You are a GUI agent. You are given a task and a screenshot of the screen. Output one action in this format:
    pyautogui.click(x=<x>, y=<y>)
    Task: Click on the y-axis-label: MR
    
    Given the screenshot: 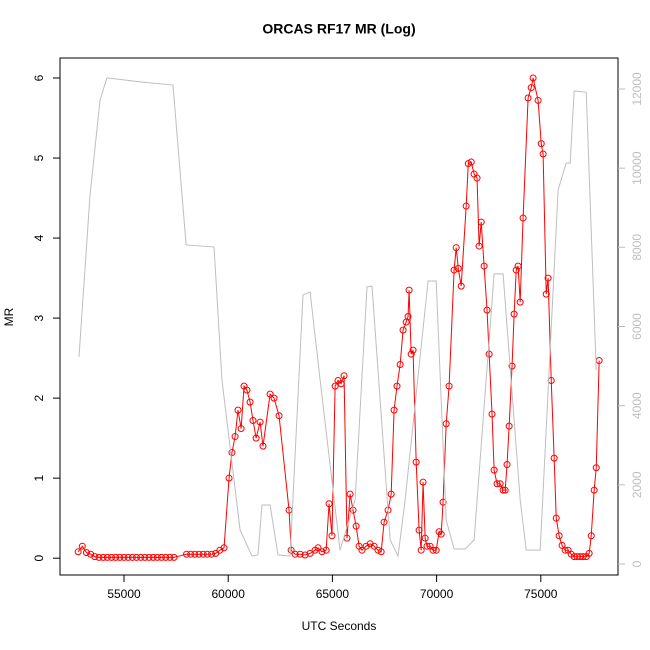 What is the action you would take?
    pyautogui.click(x=9, y=316)
    